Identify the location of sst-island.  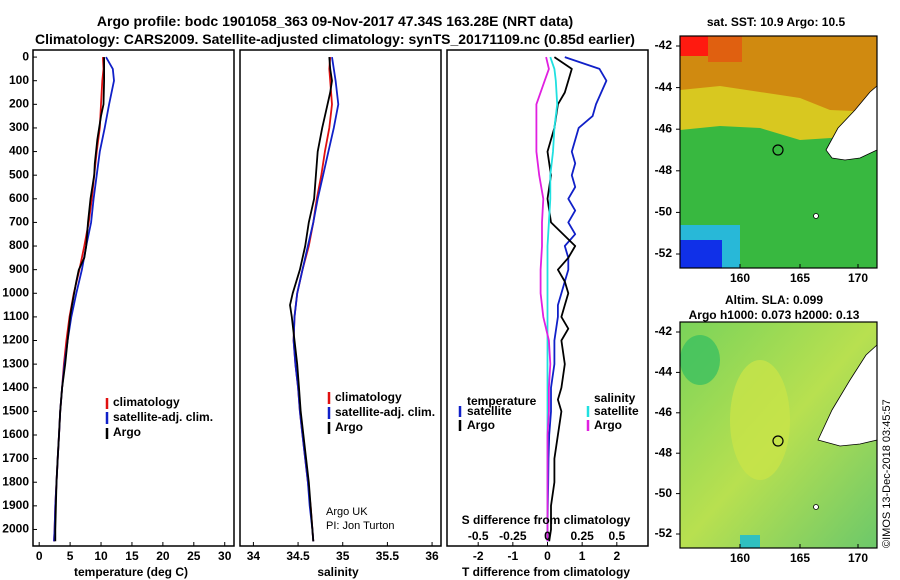
(816, 216).